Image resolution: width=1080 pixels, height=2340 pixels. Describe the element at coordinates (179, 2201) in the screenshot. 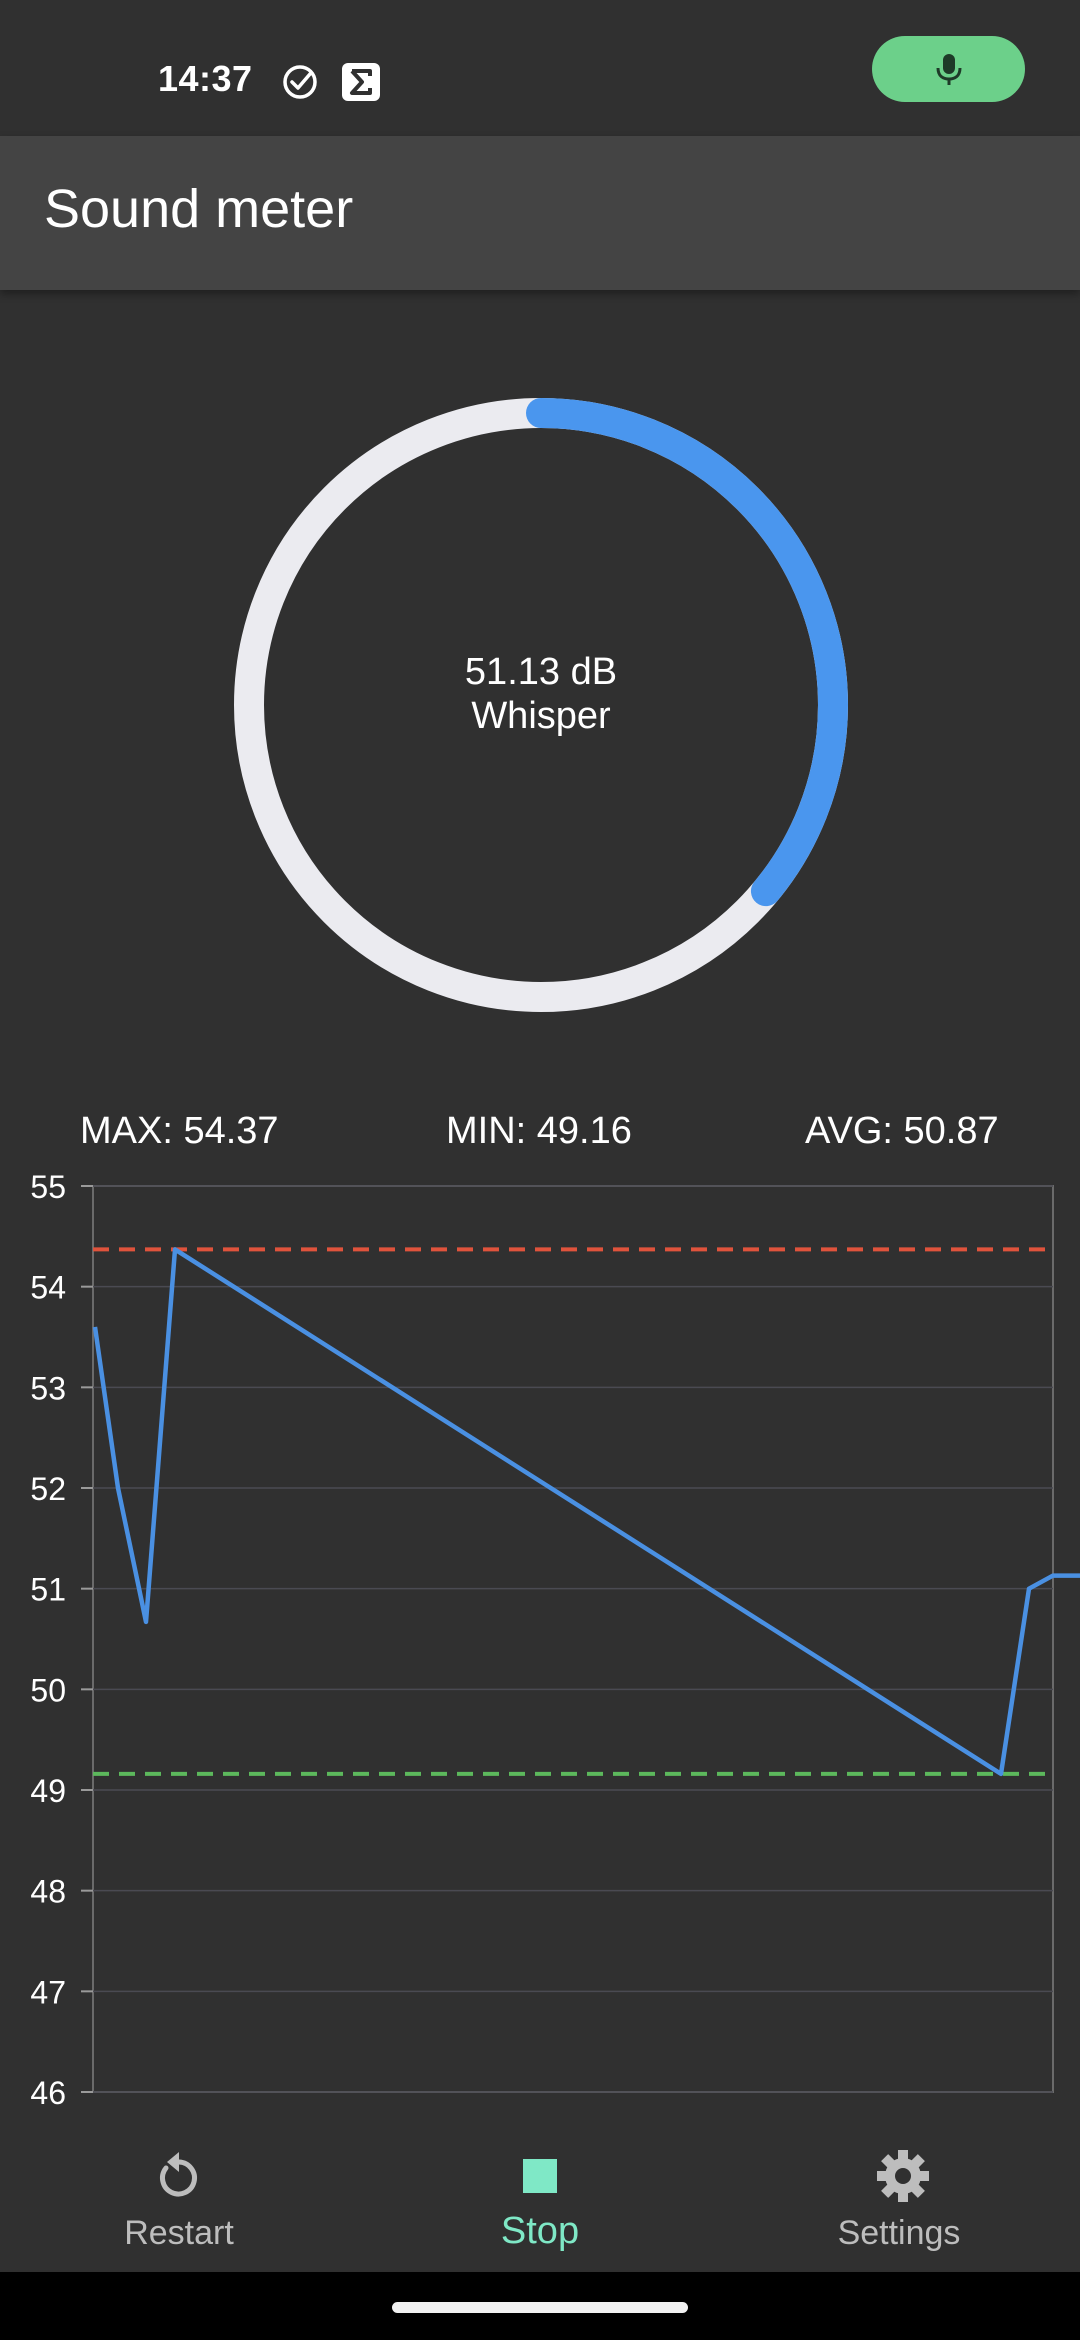

I see `restart-button: Restart` at that location.